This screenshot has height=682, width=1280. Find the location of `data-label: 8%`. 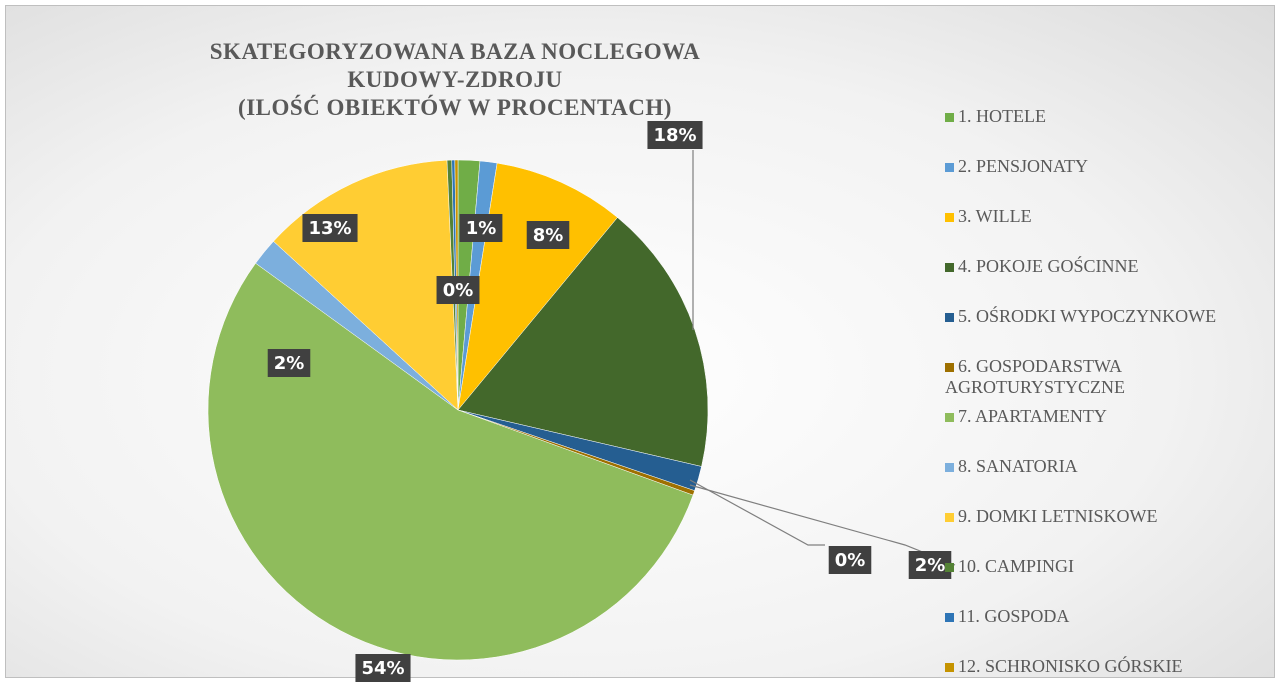

data-label: 8% is located at coordinates (548, 235).